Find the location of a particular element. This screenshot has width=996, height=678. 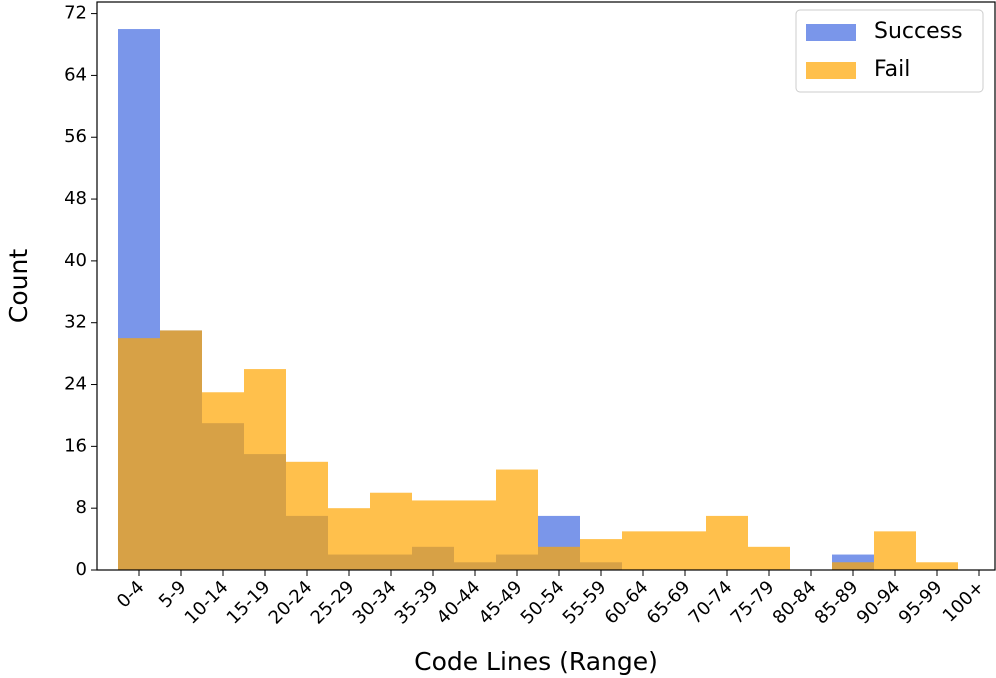

x-tick-label: 45-49 is located at coordinates (501, 603).